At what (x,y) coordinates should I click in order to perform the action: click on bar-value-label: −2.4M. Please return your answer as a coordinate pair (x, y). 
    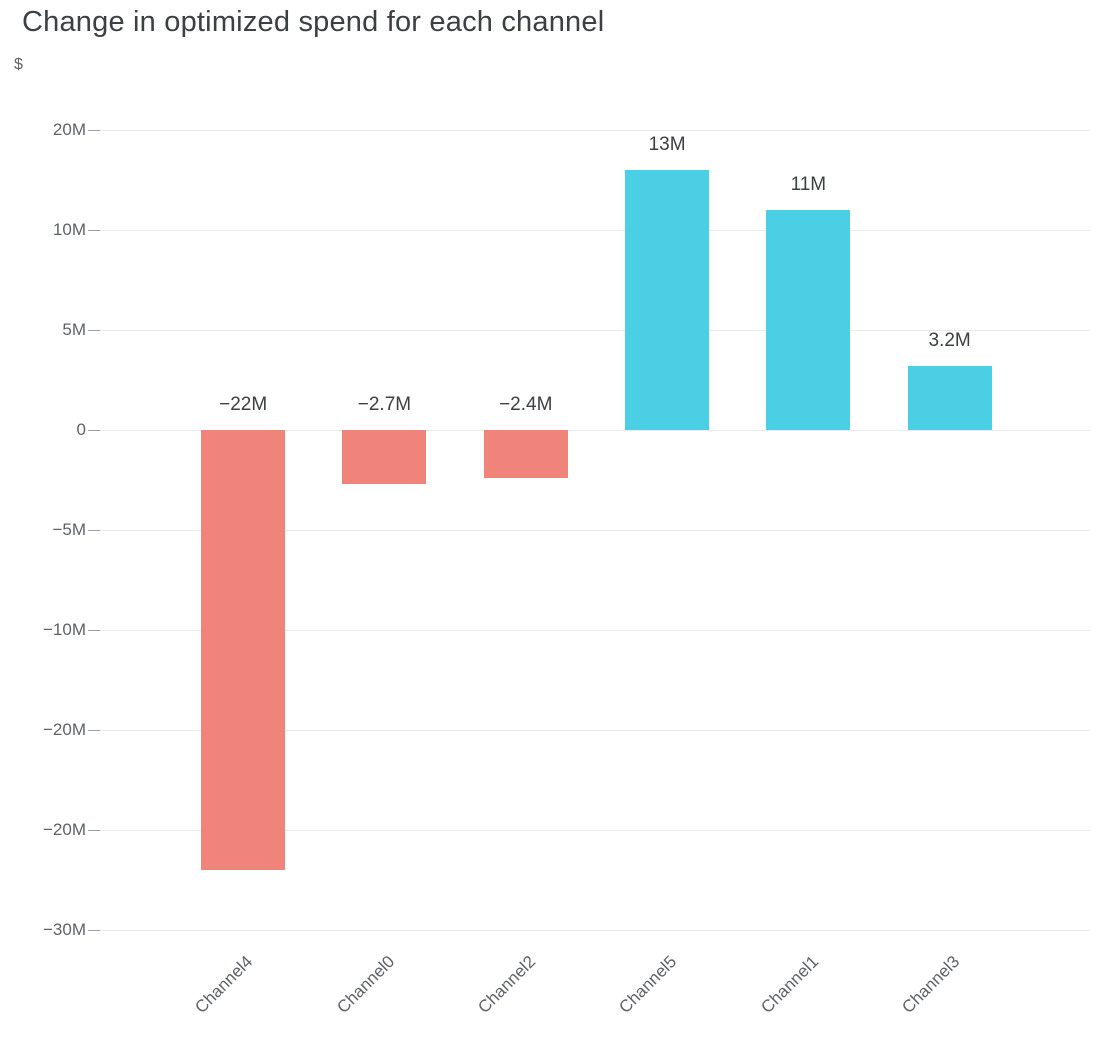
    Looking at the image, I should click on (526, 404).